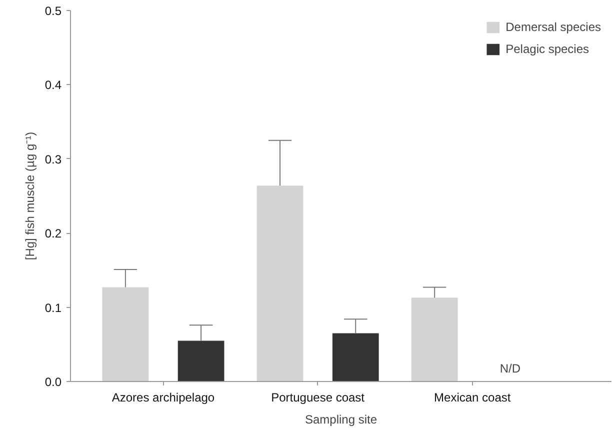 Image resolution: width=616 pixels, height=441 pixels. I want to click on y-tick-label: 0.2, so click(53, 233).